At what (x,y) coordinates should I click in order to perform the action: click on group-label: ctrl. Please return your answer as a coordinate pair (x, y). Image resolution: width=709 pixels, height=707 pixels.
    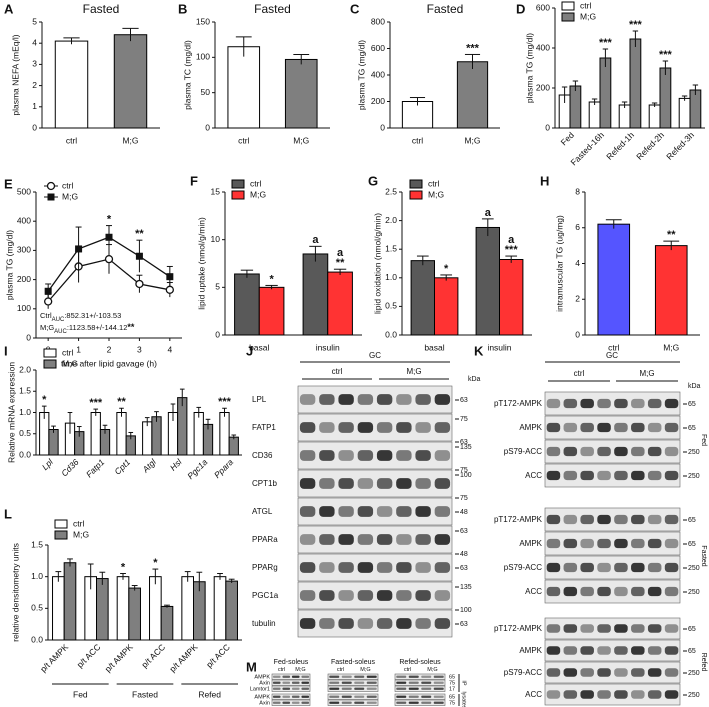
    Looking at the image, I should click on (337, 371).